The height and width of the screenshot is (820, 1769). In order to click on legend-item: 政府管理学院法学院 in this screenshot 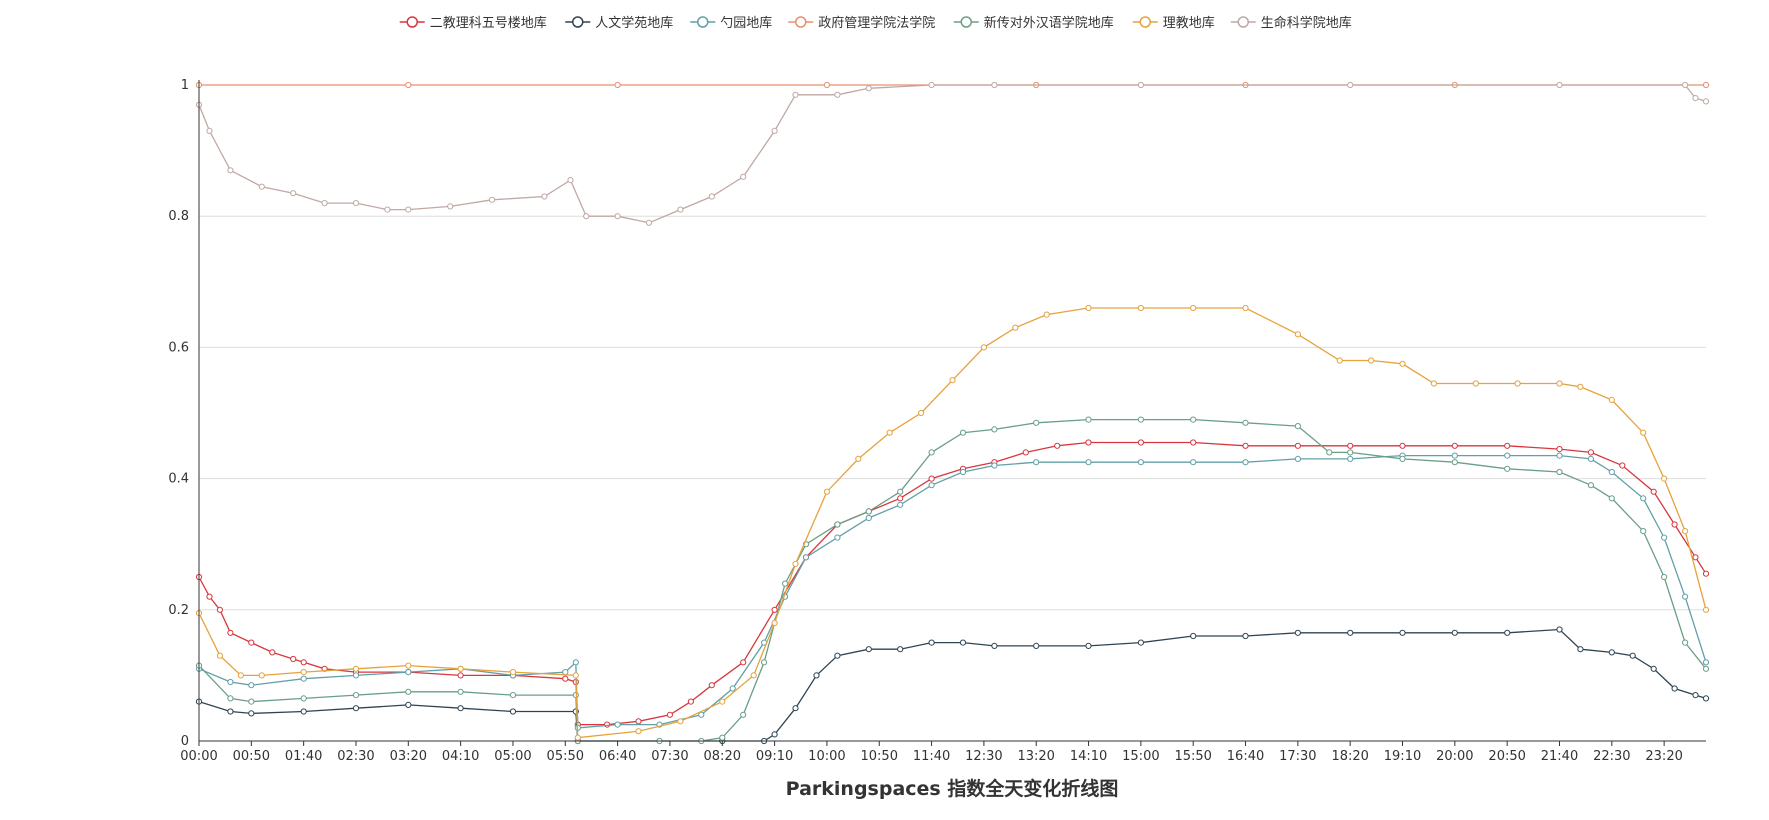, I will do `click(861, 23)`.